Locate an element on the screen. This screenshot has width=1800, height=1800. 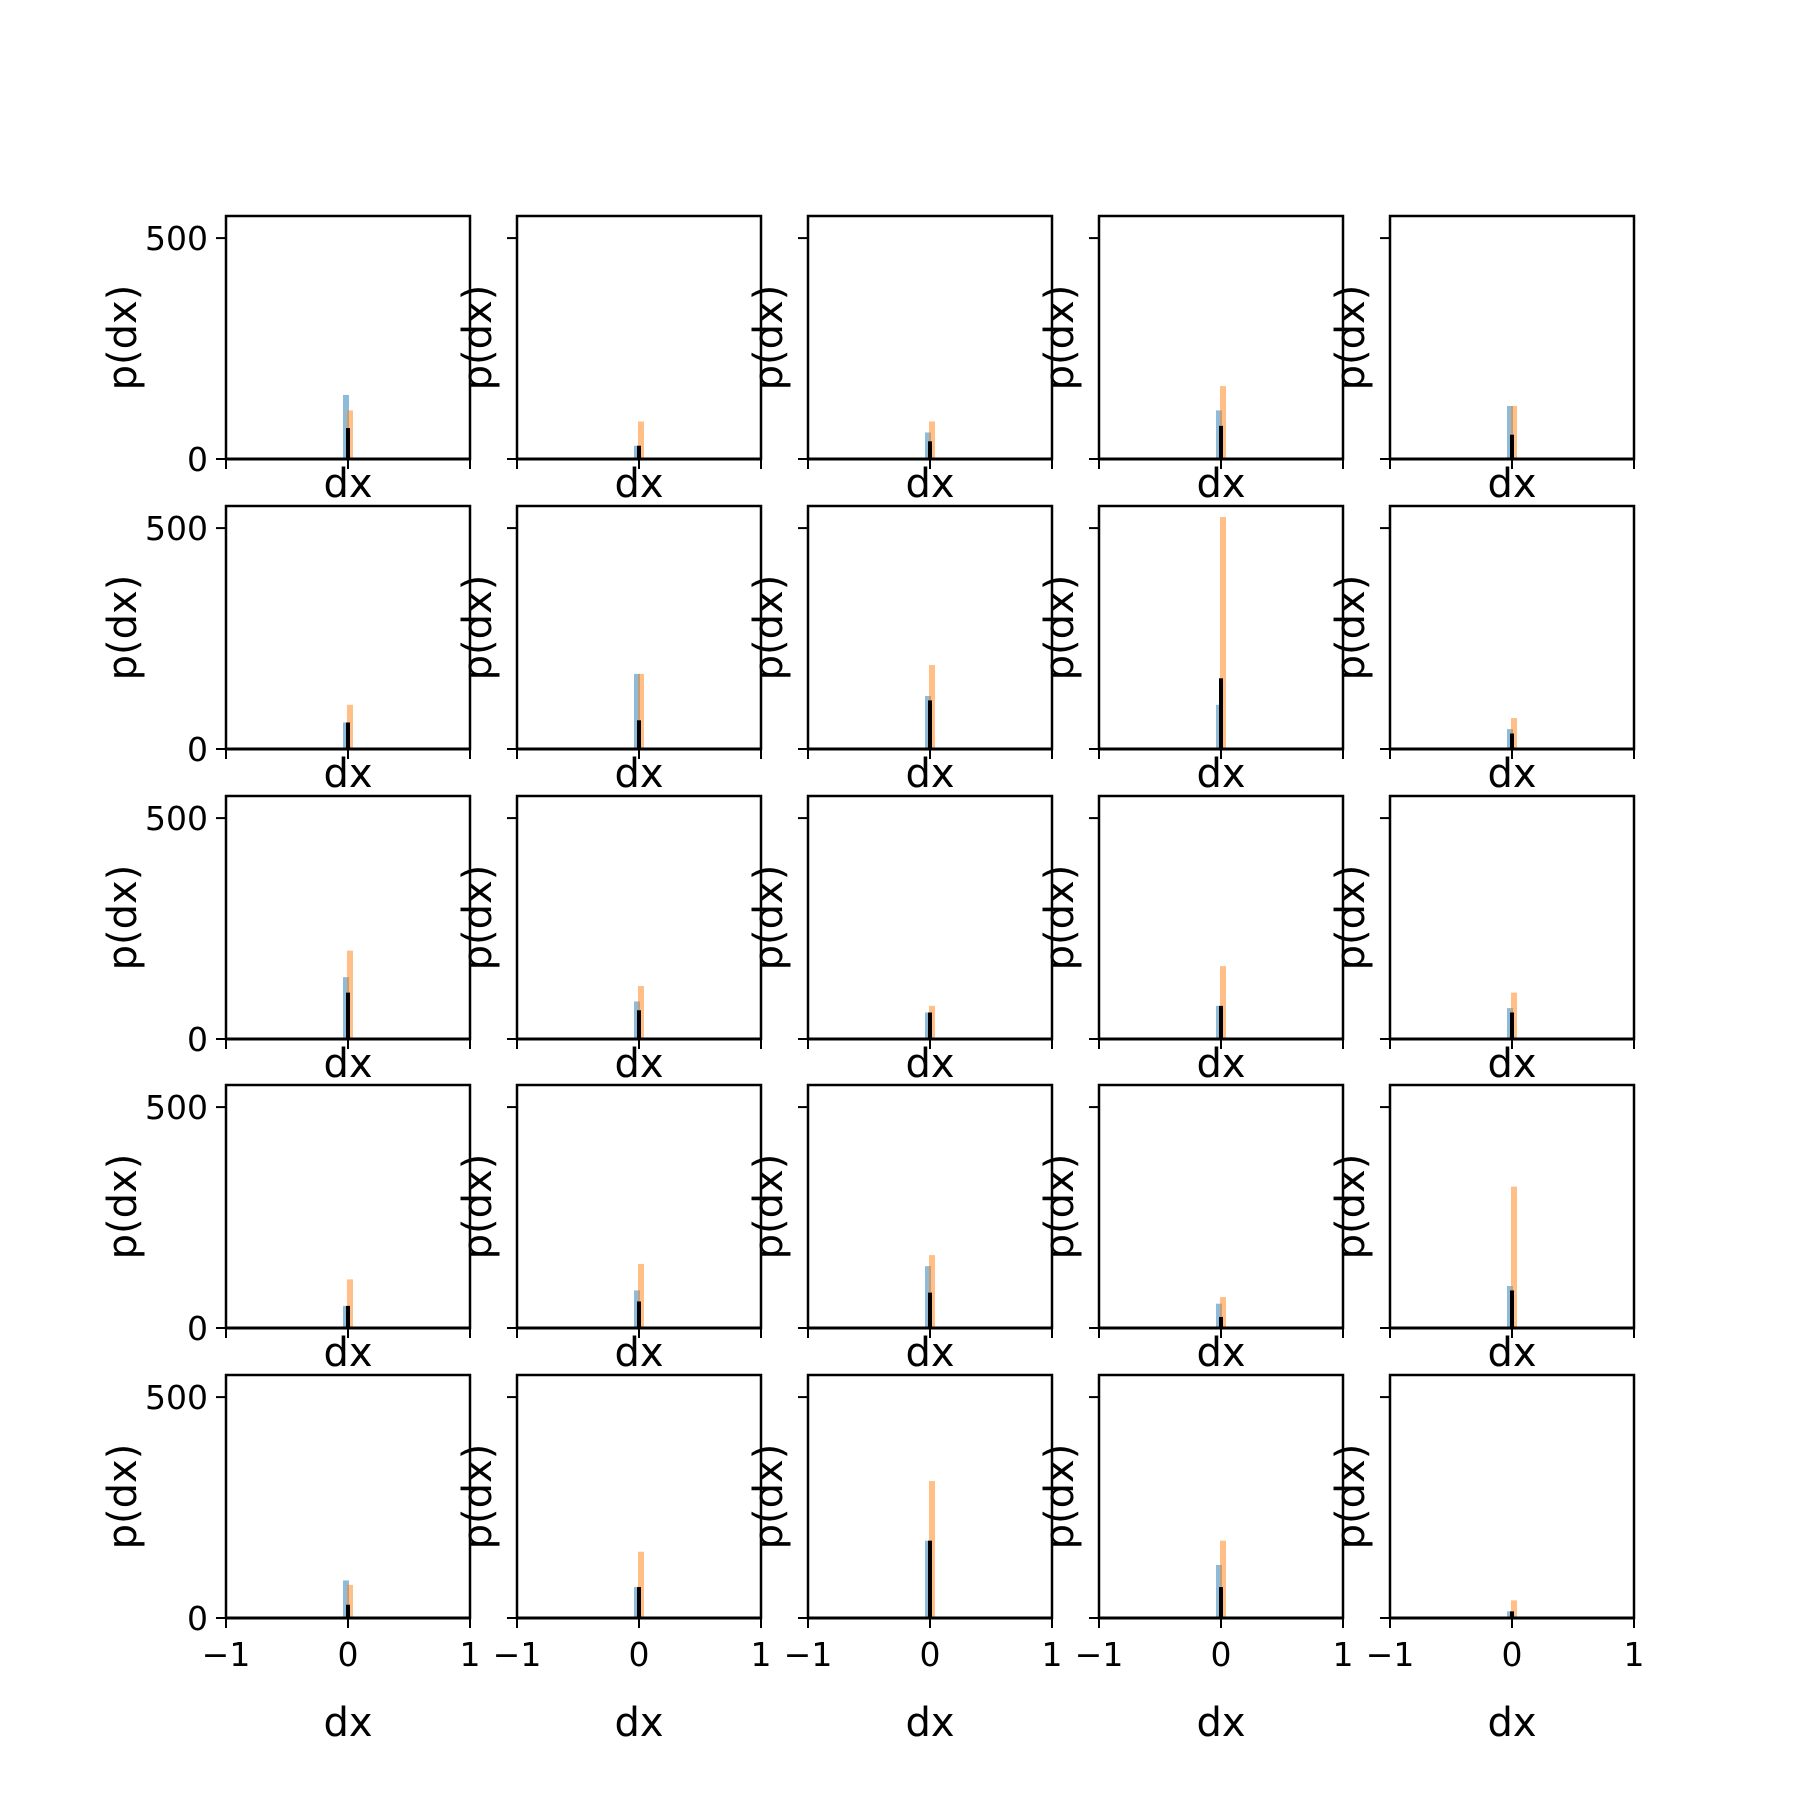
subplot-r3-c3: dx p(dx) is located at coordinates (900, 940).